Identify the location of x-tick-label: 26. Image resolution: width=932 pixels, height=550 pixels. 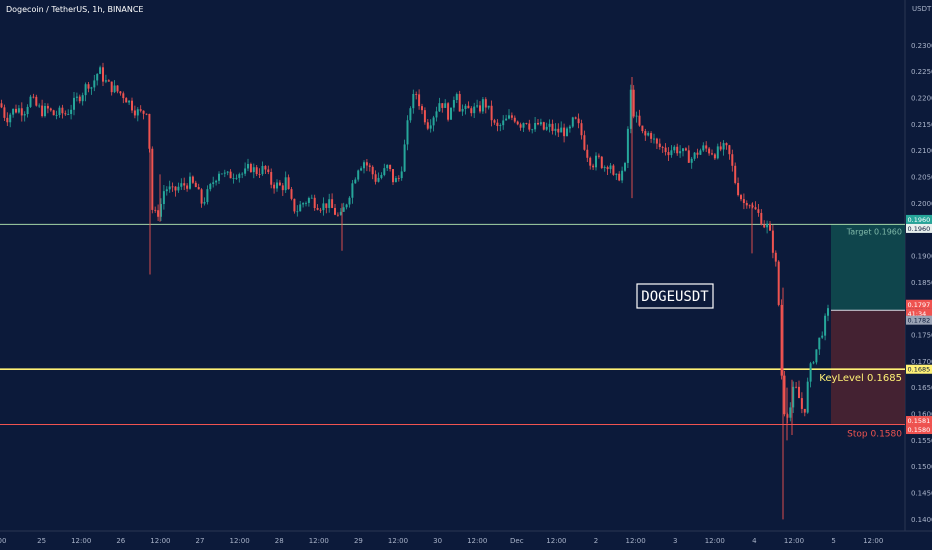
(120, 541).